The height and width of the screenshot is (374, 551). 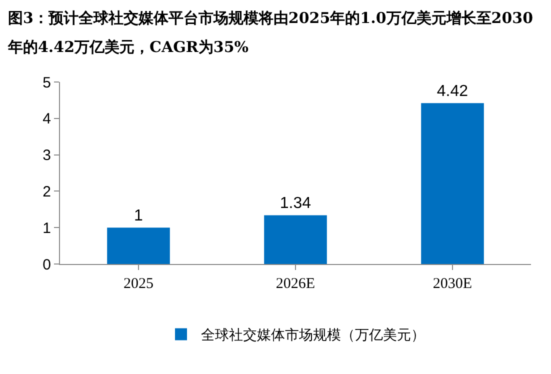 I want to click on data-label: 4.42, so click(x=452, y=91).